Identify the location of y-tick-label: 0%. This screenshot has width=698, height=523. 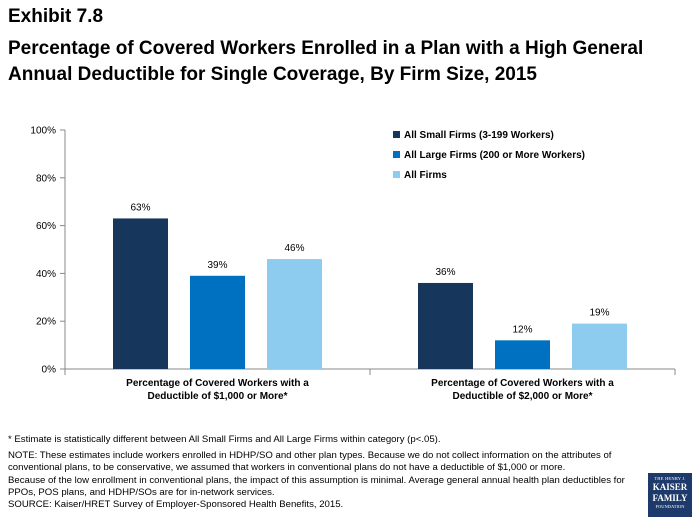
(49, 370).